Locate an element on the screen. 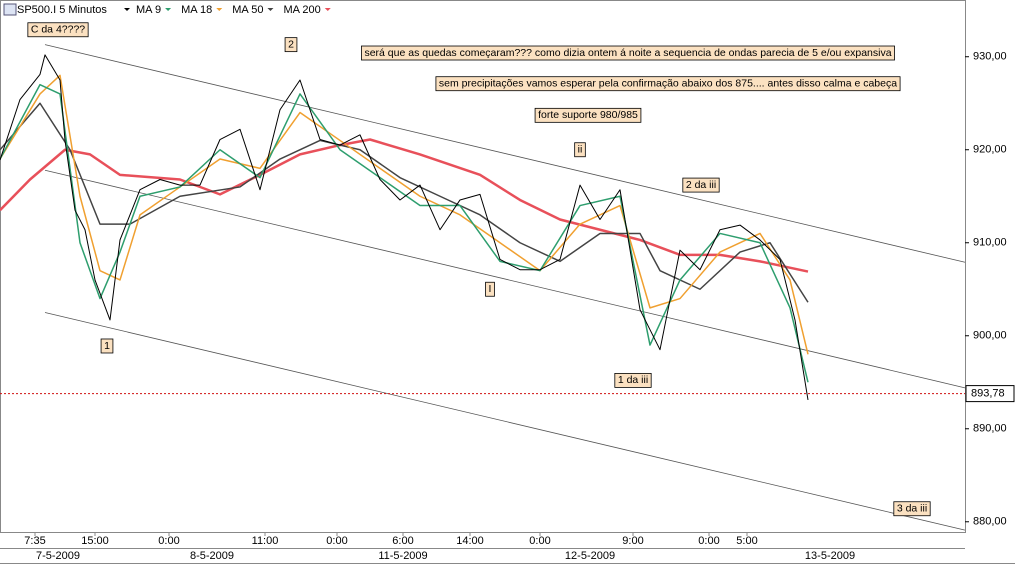 This screenshot has width=1015, height=564. legend-entry: MA 50 is located at coordinates (247, 10).